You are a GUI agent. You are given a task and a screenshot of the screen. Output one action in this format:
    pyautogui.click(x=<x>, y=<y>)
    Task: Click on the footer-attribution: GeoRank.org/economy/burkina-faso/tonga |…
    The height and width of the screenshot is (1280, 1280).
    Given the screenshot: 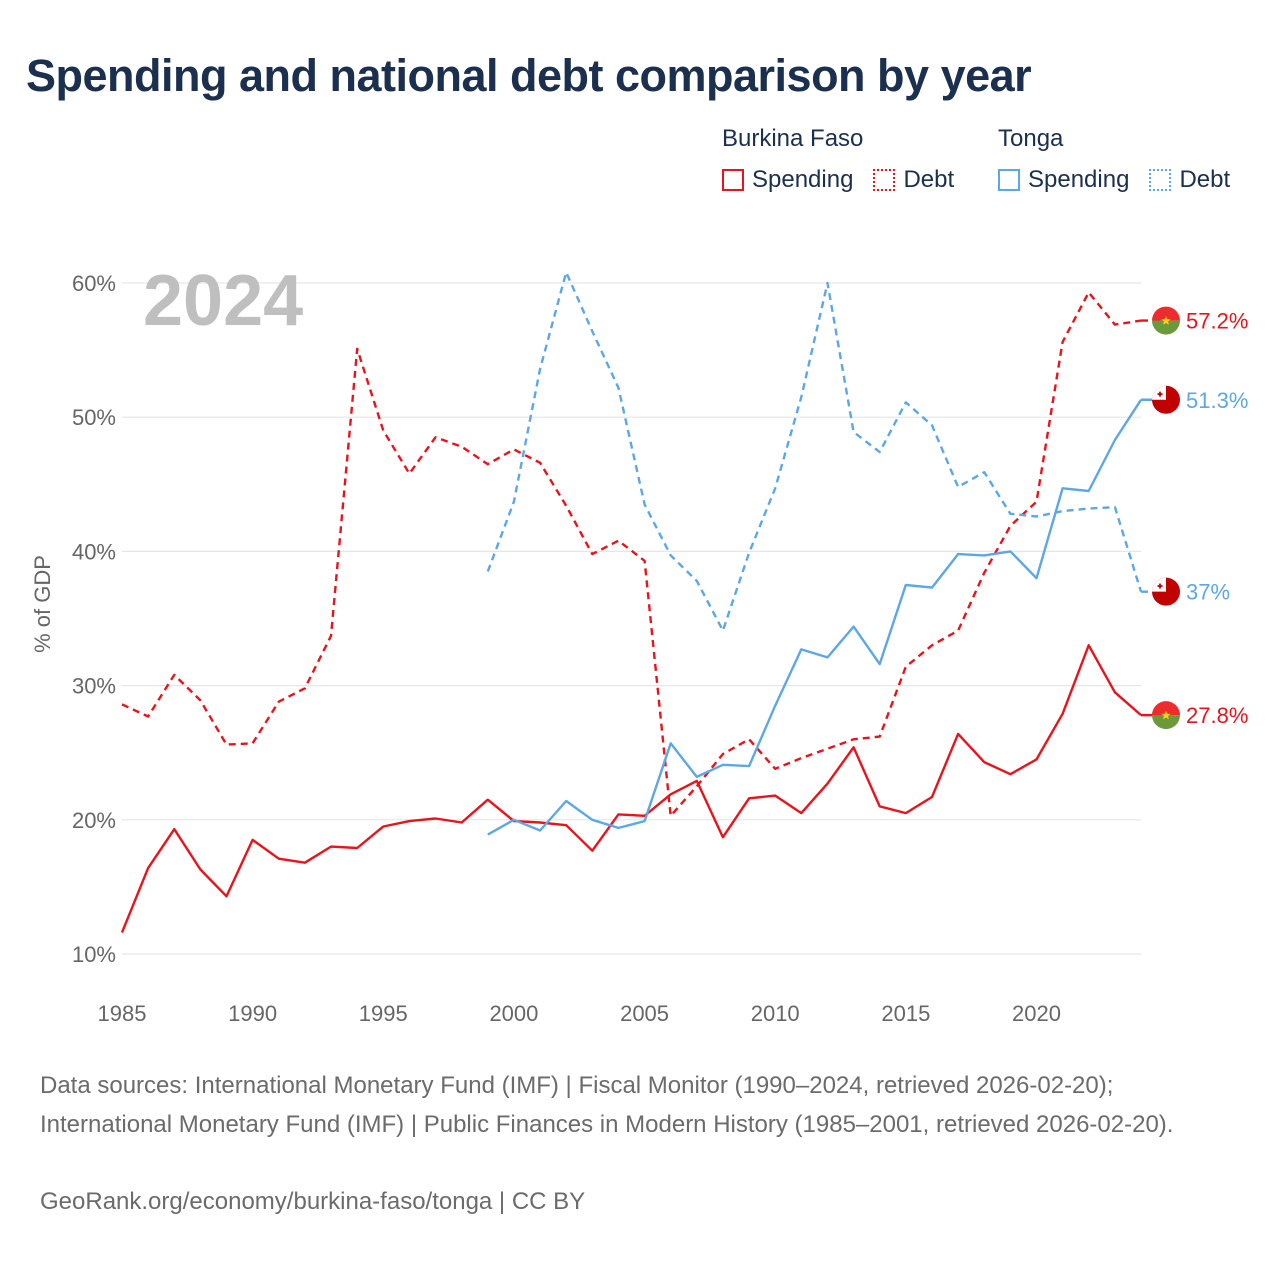 What is the action you would take?
    pyautogui.click(x=313, y=1201)
    